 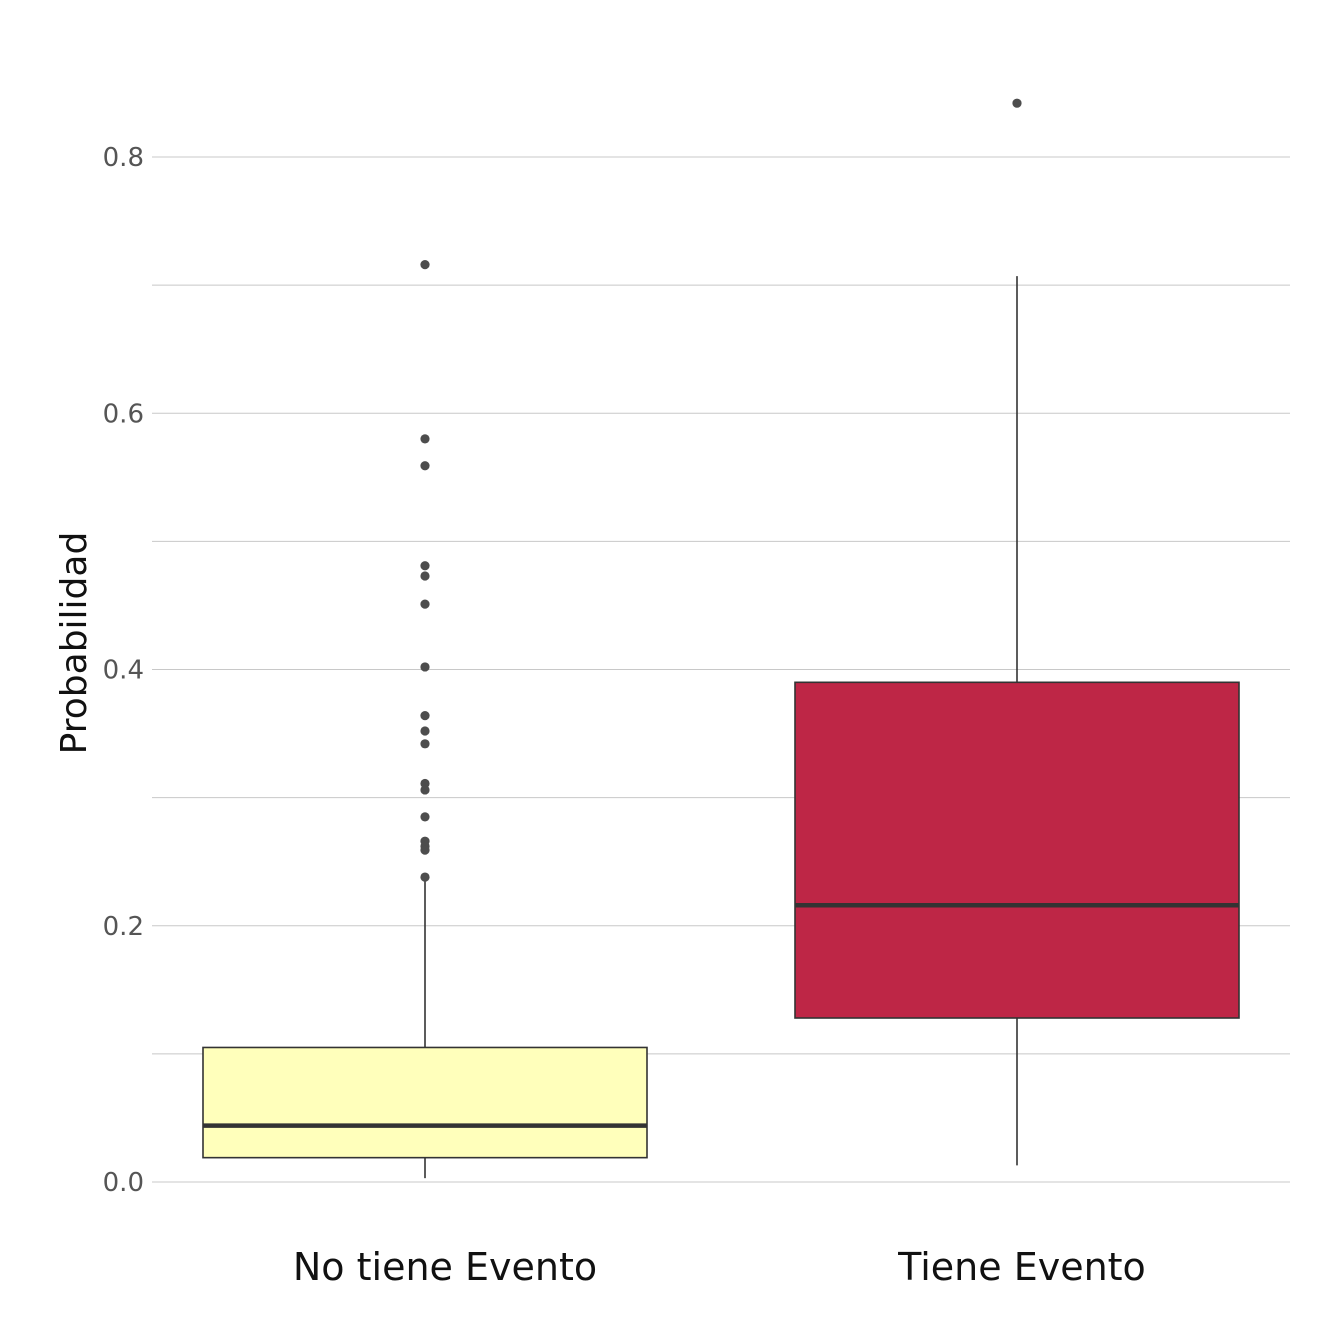 I want to click on x-category-label-1: Tiene Evento, so click(x=1021, y=1267).